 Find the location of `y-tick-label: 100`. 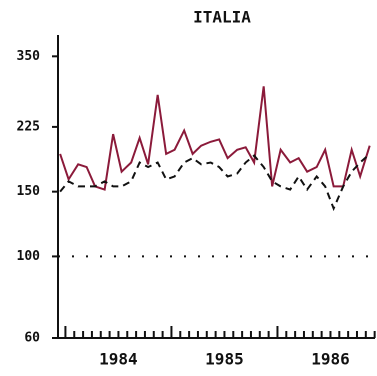

y-tick-label: 100 is located at coordinates (29, 256).